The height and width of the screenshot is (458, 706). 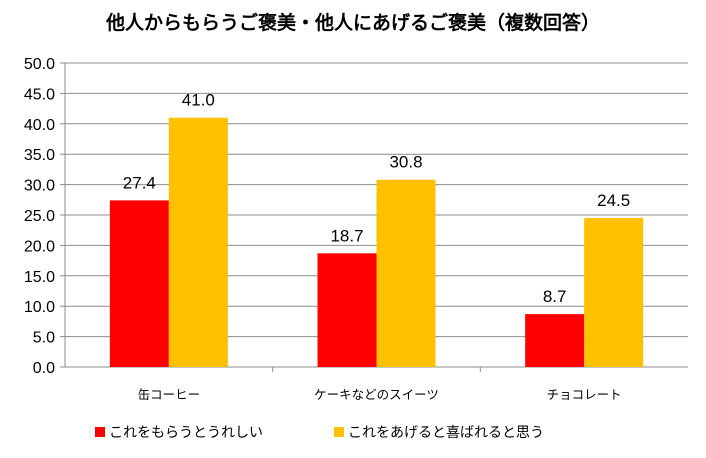 I want to click on y-tick-label: 5.0, so click(x=44, y=338).